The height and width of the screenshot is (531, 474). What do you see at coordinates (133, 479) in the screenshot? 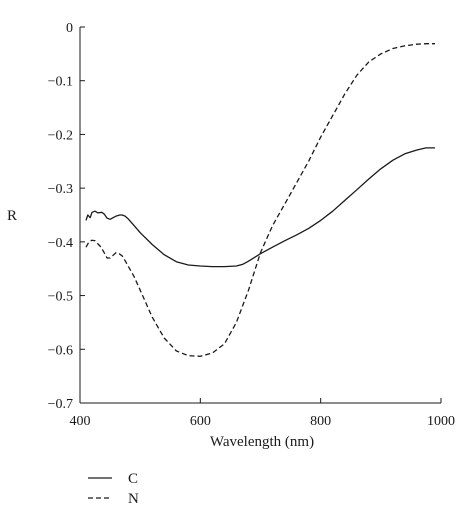
I see `legend-label-c: C` at bounding box center [133, 479].